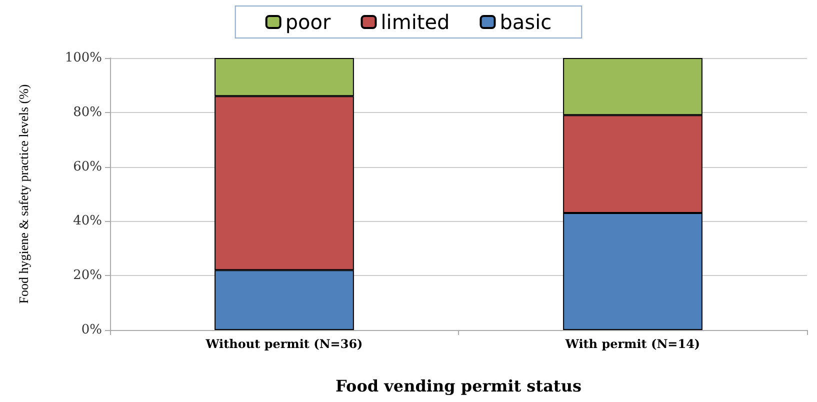 The height and width of the screenshot is (402, 817). What do you see at coordinates (83, 58) in the screenshot?
I see `y-tick-label: 100%` at bounding box center [83, 58].